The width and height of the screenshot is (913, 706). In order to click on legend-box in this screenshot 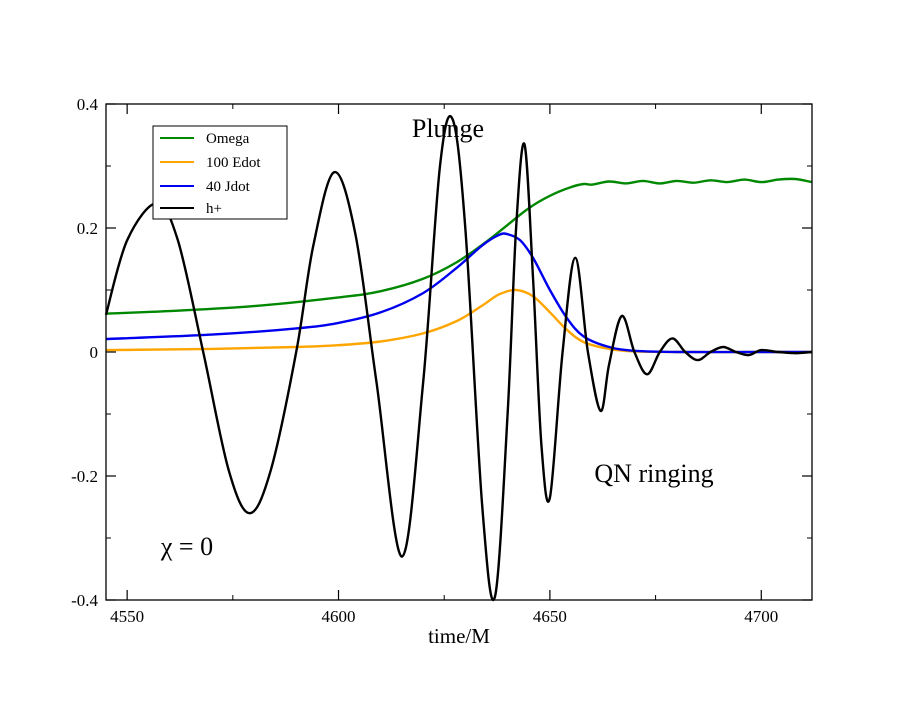, I will do `click(220, 172)`.